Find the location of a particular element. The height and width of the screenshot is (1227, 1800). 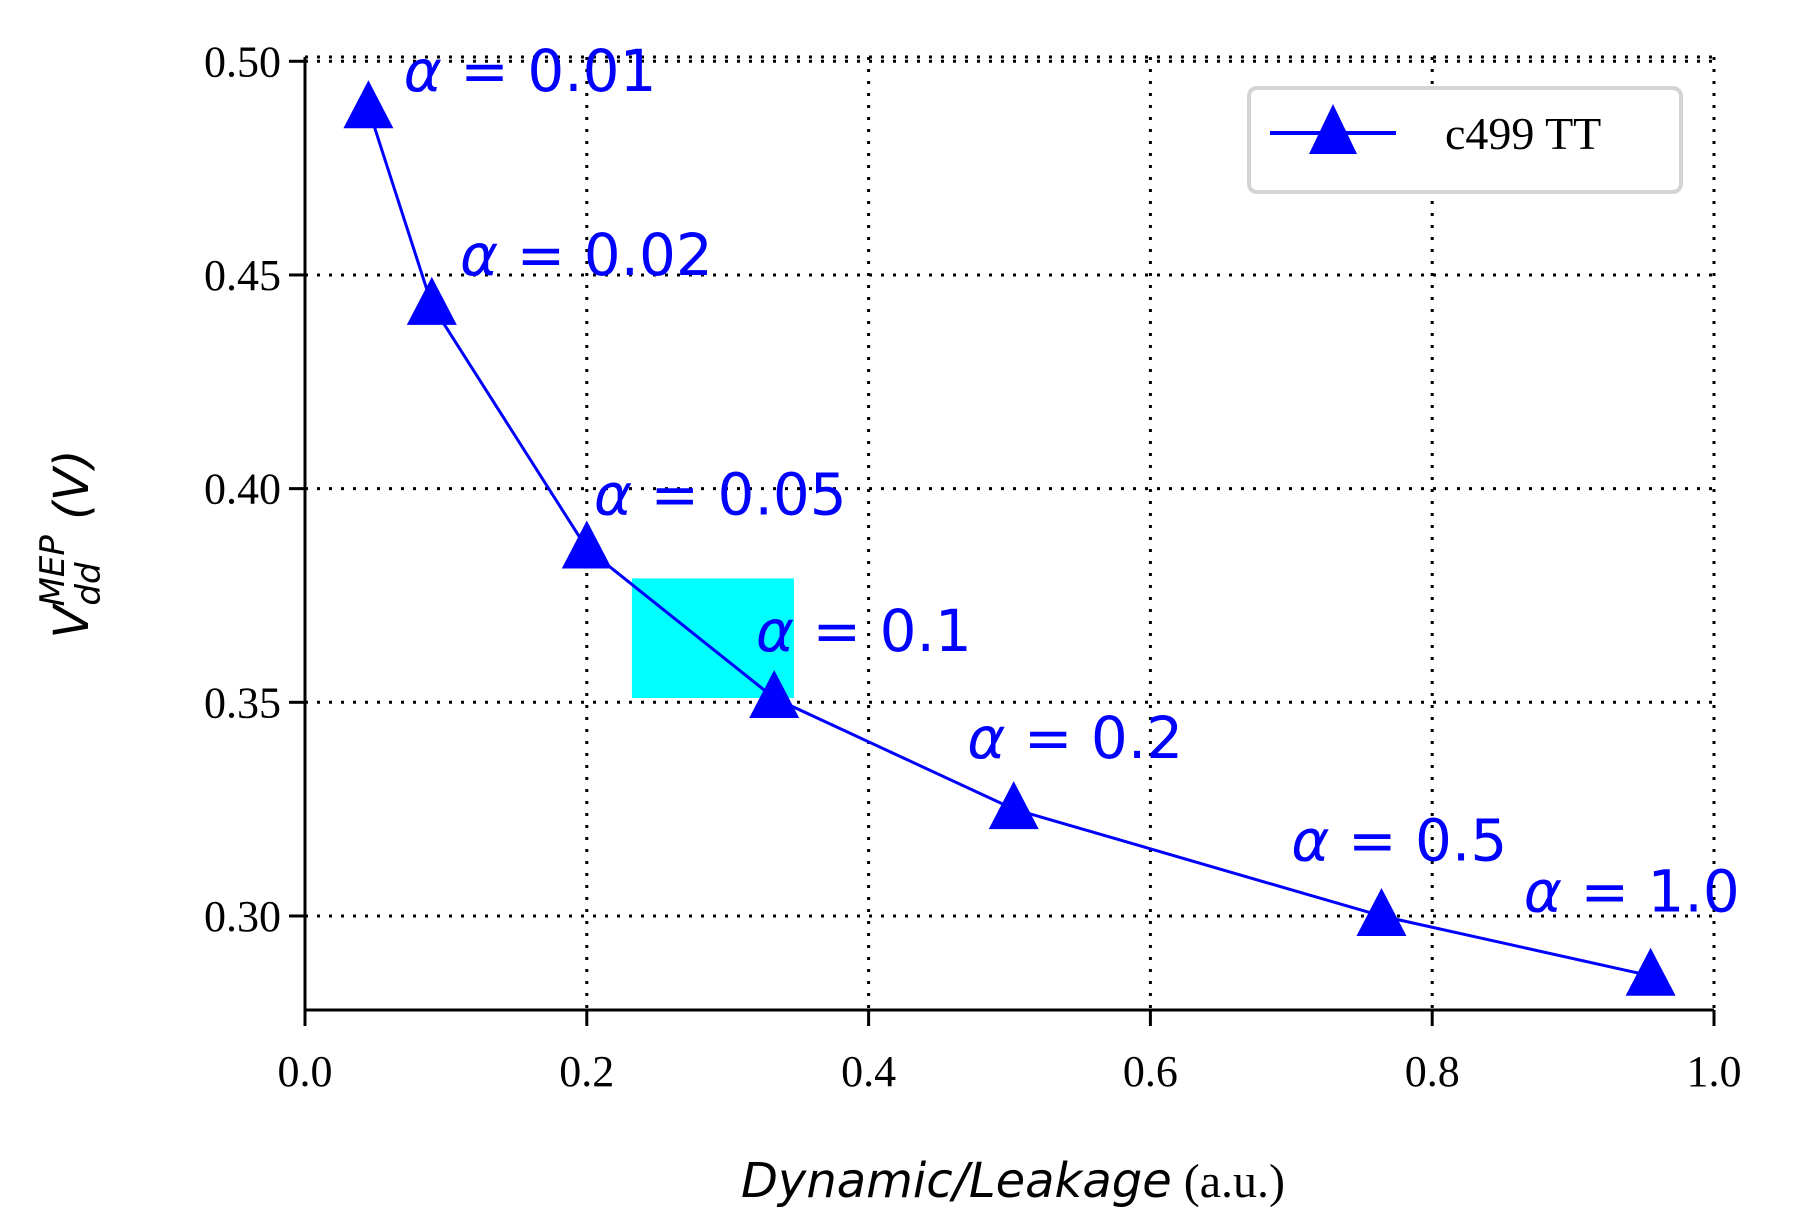

alpha-value: = 0.5 is located at coordinates (1419, 840).